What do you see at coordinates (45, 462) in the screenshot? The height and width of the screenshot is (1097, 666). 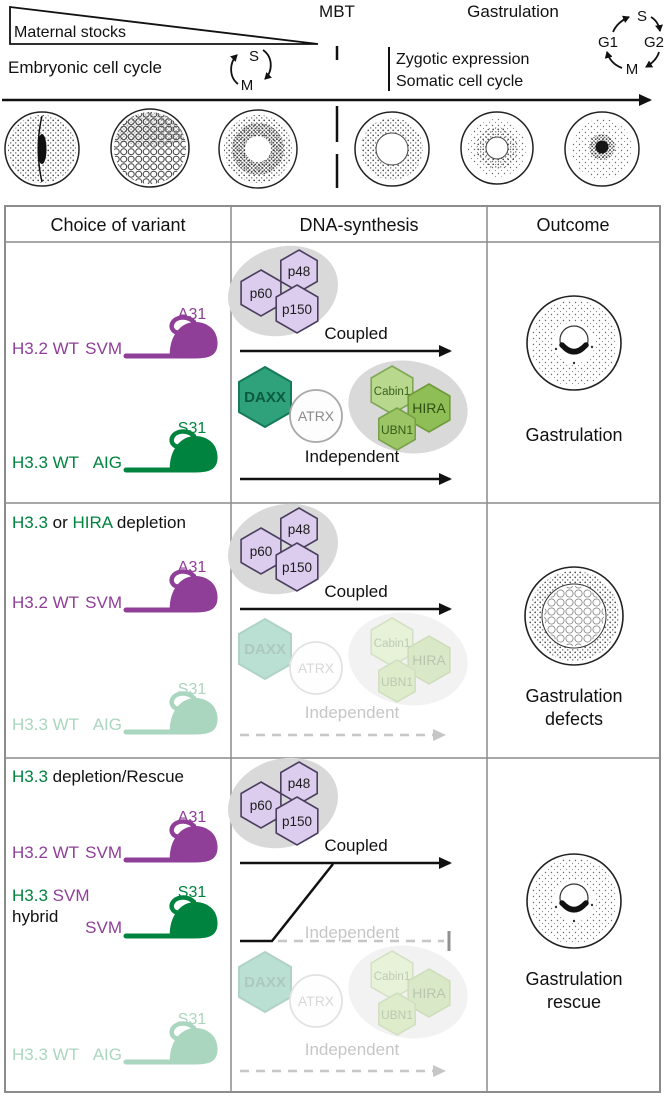 I see `h33-name: H3.3 WT` at bounding box center [45, 462].